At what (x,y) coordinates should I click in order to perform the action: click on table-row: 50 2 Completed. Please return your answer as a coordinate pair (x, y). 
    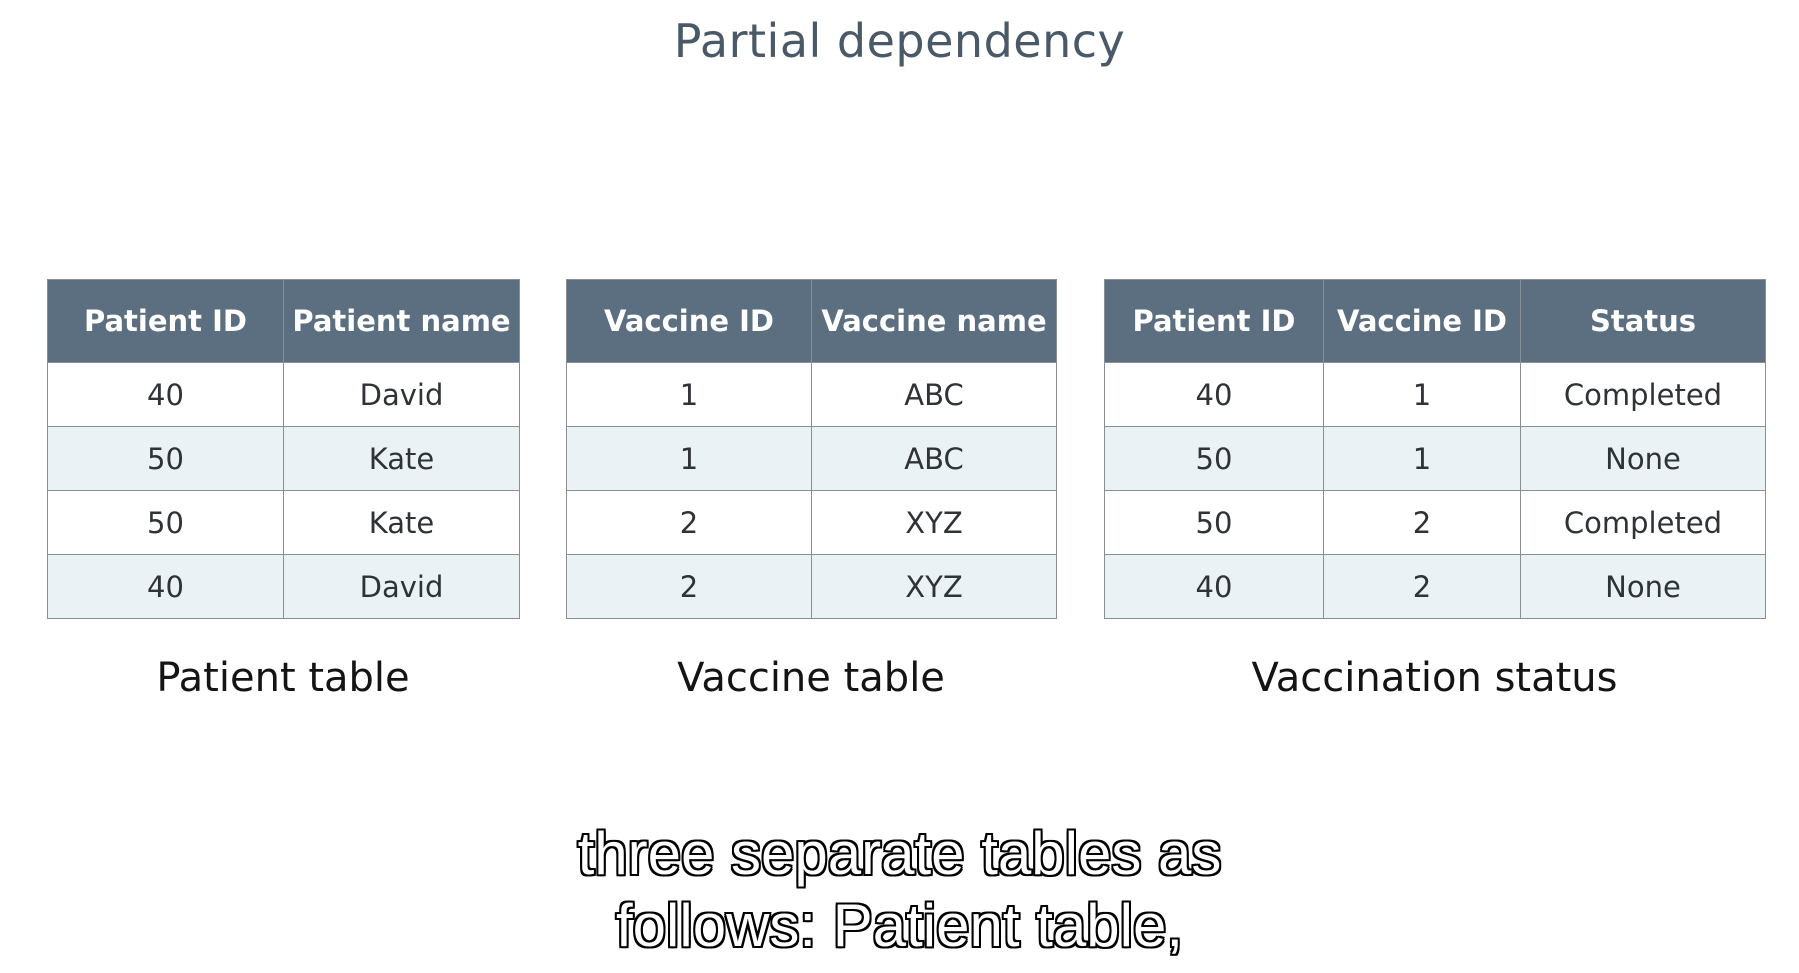
    Looking at the image, I should click on (1435, 522).